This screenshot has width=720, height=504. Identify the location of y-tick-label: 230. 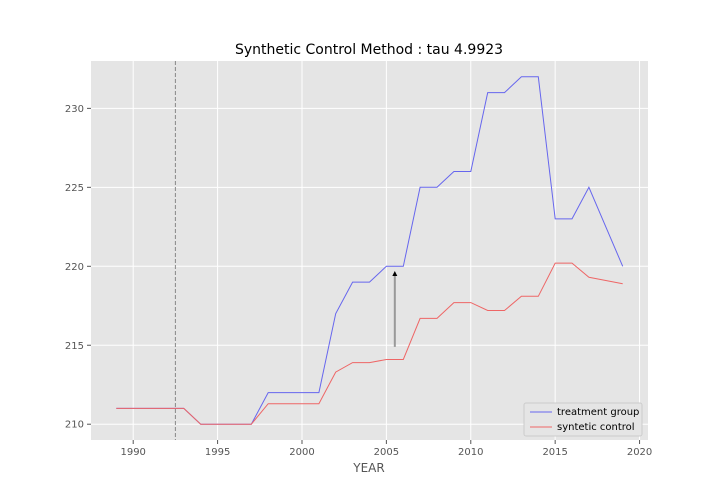
(74, 109).